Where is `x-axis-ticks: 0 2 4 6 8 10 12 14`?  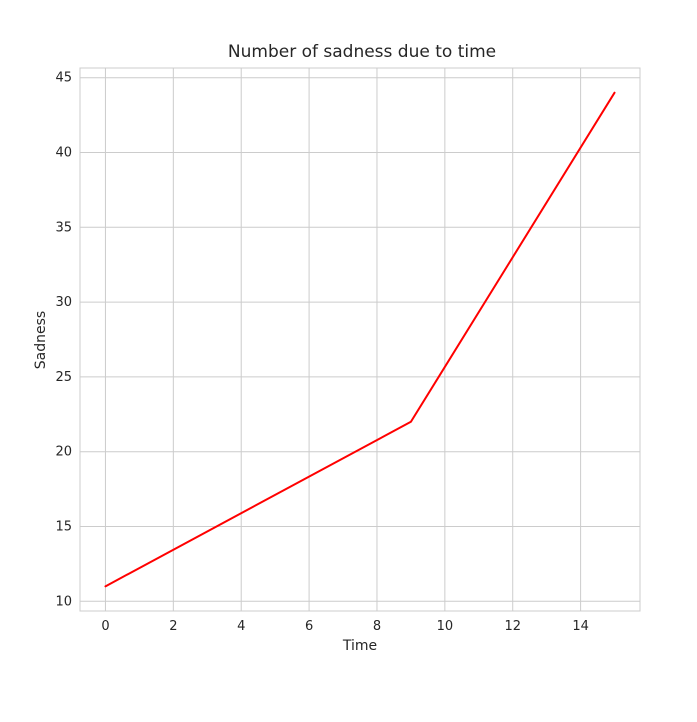 x-axis-ticks: 0 2 4 6 8 10 12 14 is located at coordinates (345, 626).